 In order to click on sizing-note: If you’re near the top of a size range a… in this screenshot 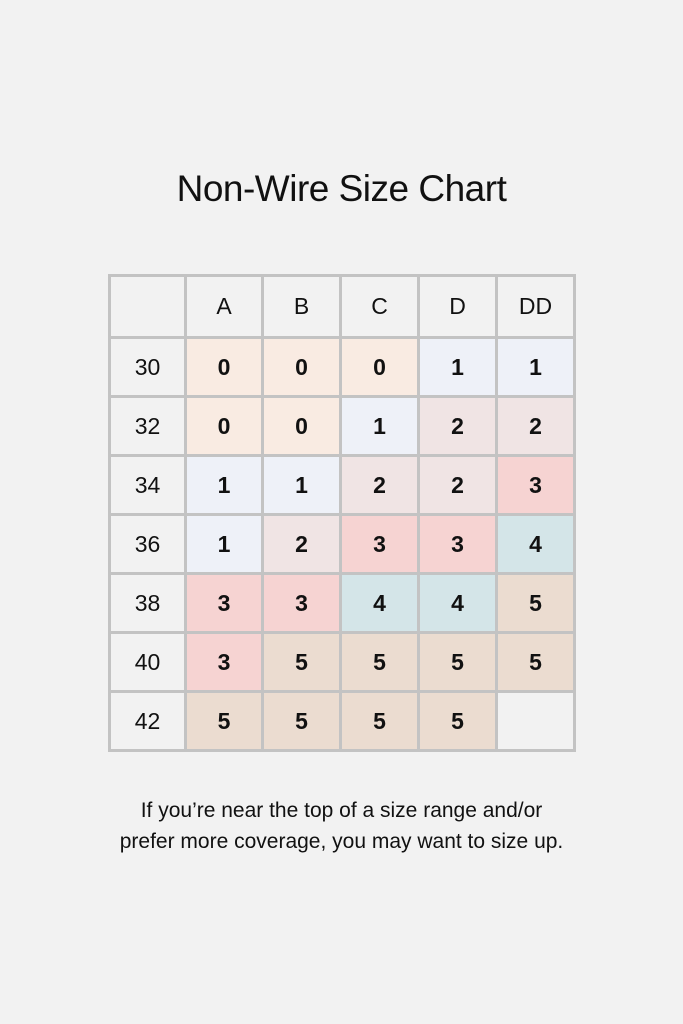, I will do `click(341, 826)`.